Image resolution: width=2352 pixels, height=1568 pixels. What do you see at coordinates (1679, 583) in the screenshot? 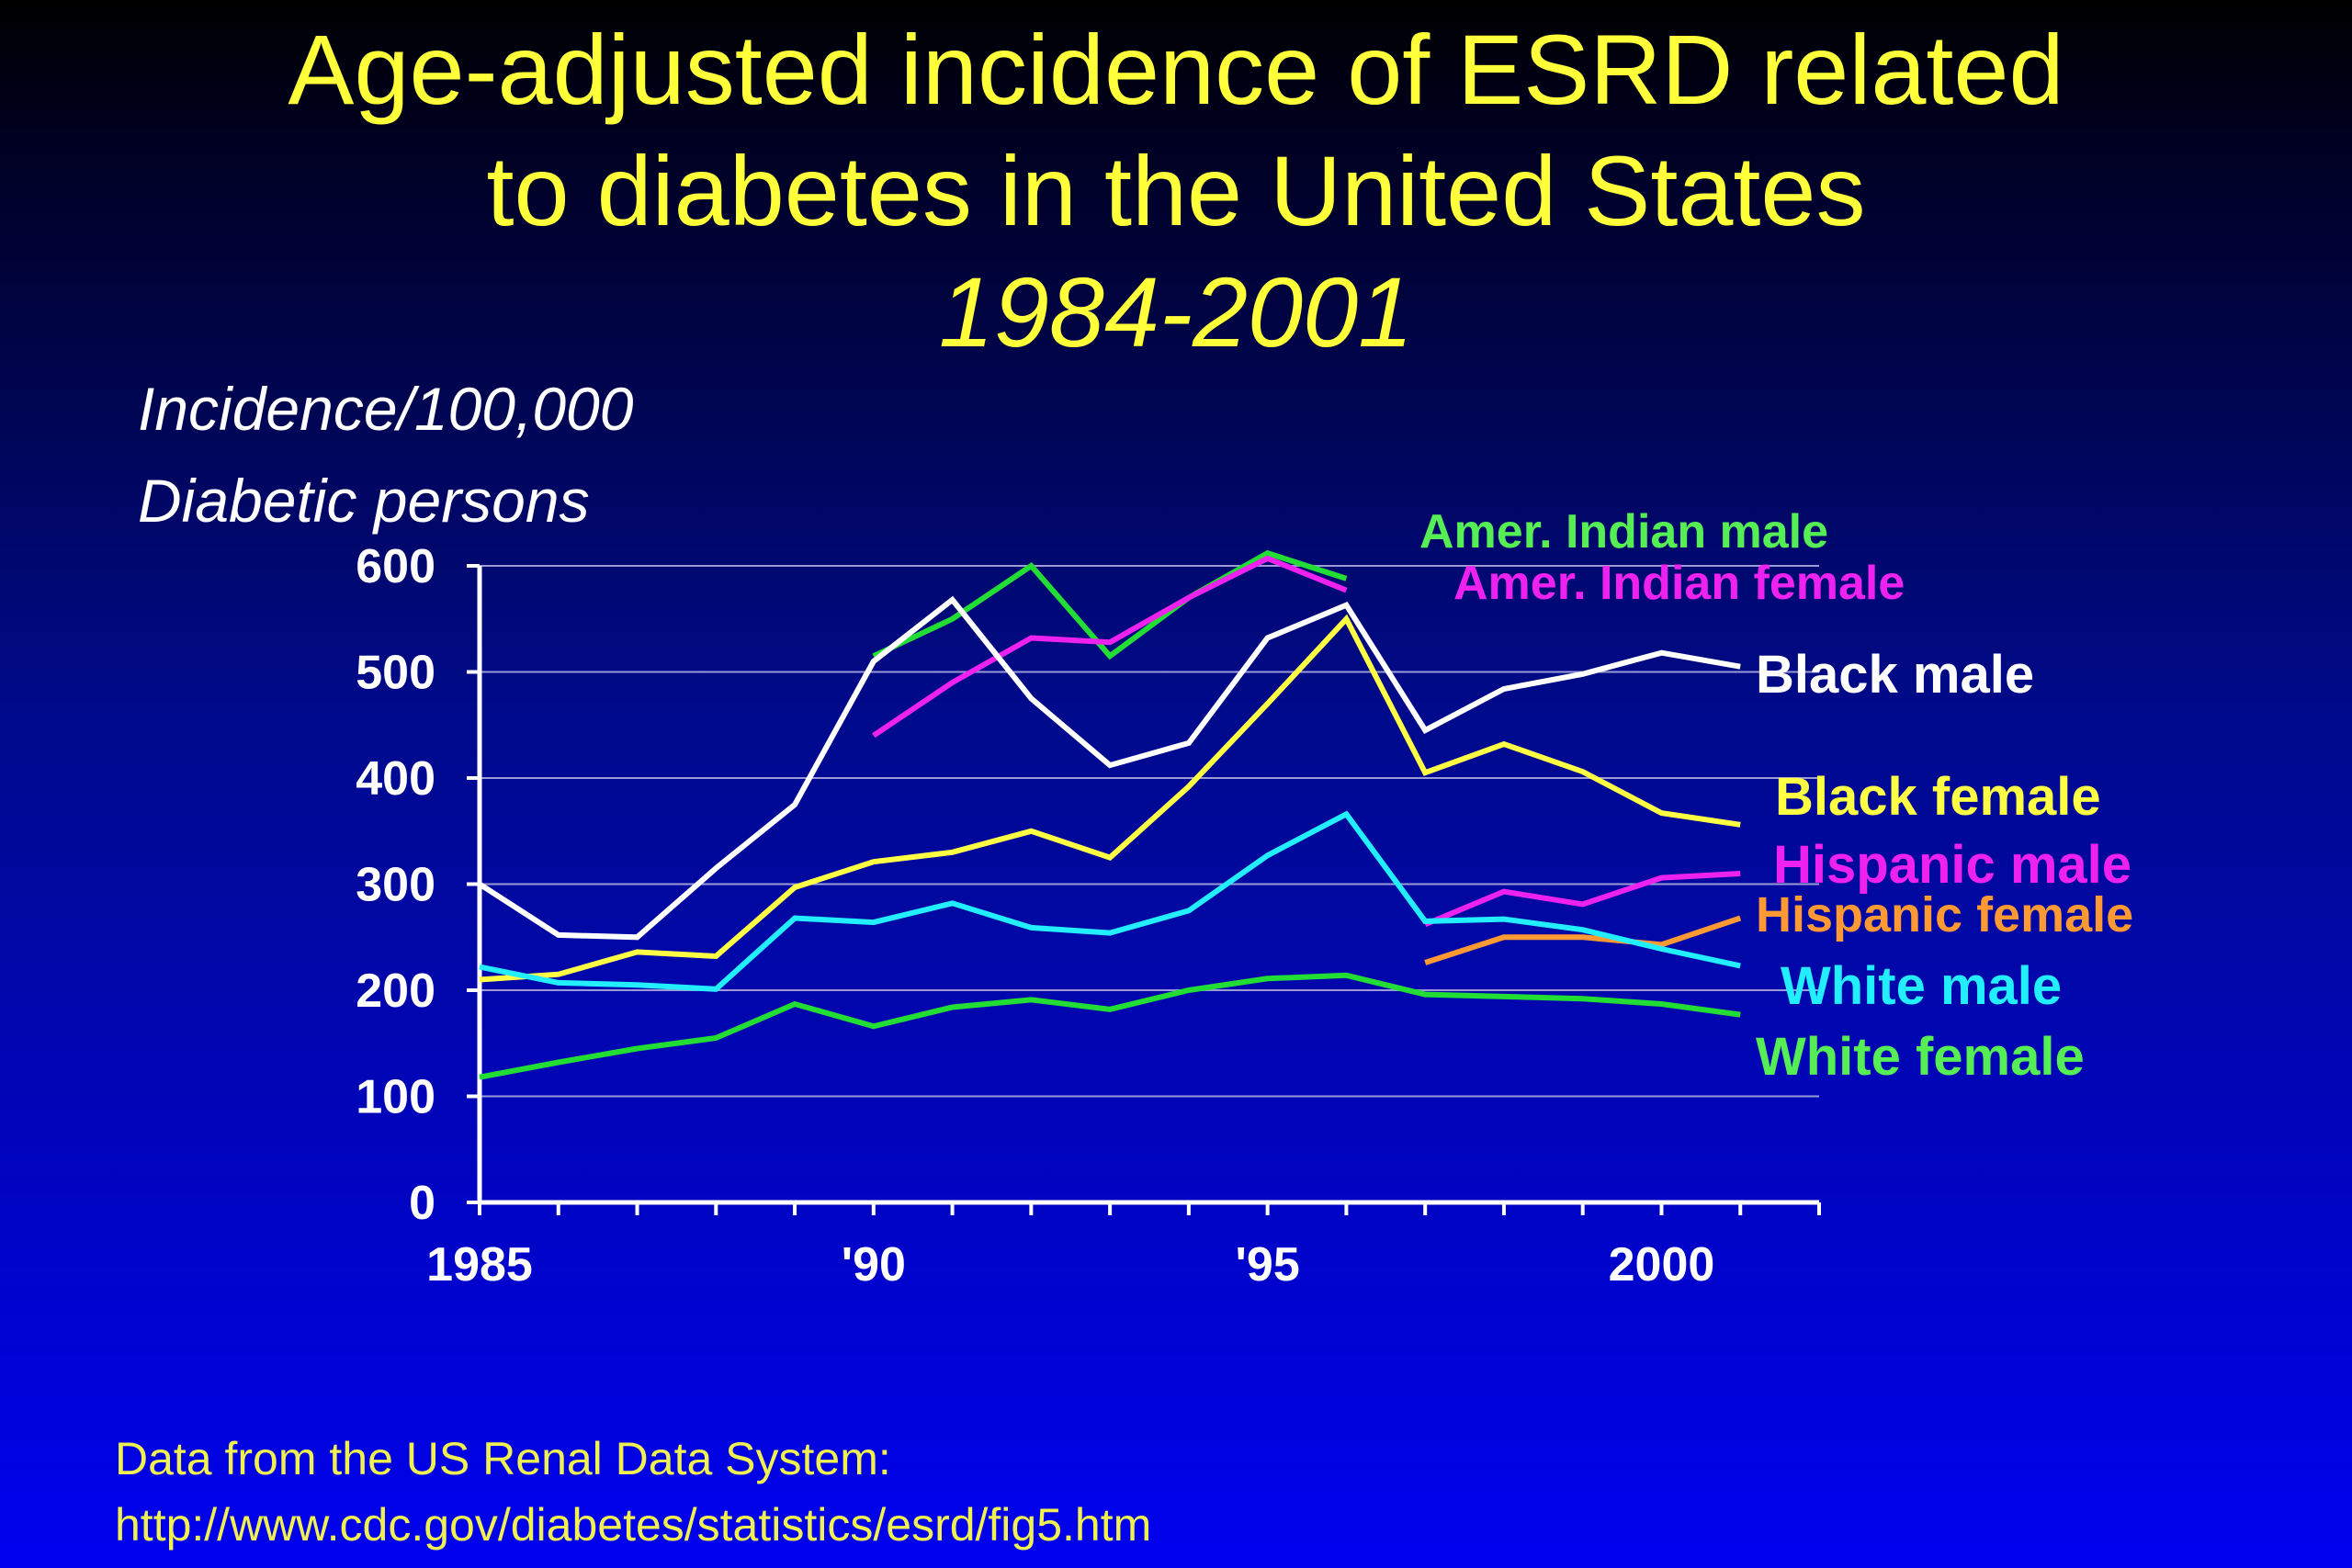
I see `series-label-amer-indian-female: Amer. Indian female` at bounding box center [1679, 583].